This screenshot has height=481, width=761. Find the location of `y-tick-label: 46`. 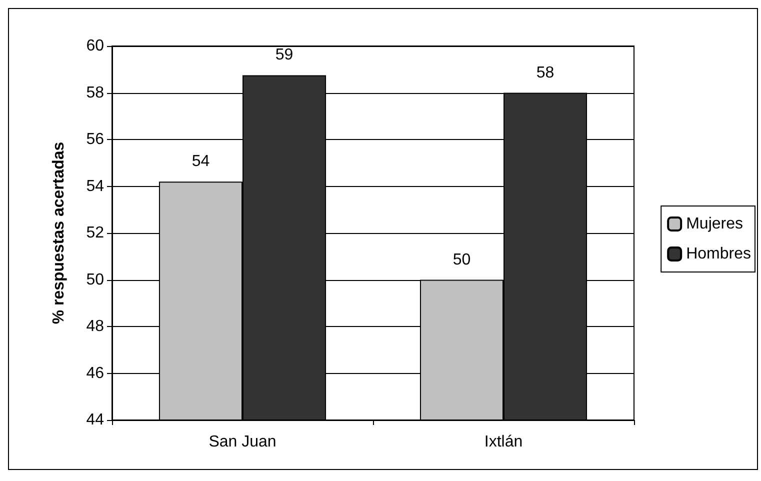

y-tick-label: 46 is located at coordinates (95, 373).